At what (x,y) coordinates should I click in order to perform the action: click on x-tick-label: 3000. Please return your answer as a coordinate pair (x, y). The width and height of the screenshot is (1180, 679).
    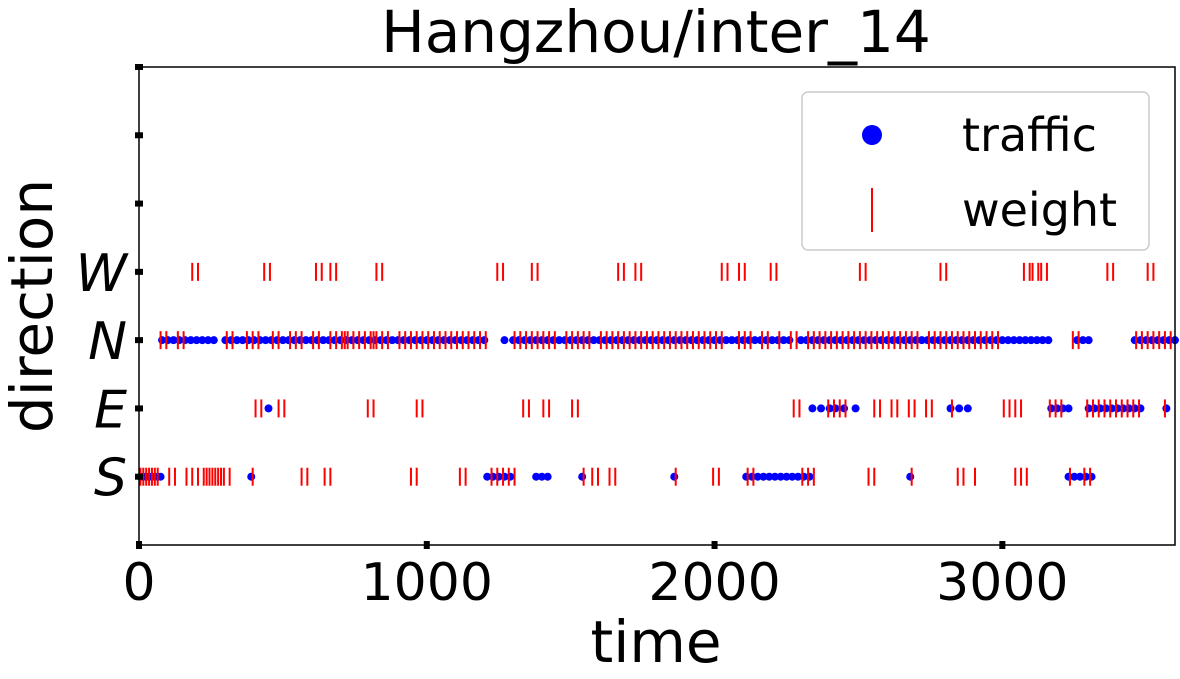
    Looking at the image, I should click on (1002, 583).